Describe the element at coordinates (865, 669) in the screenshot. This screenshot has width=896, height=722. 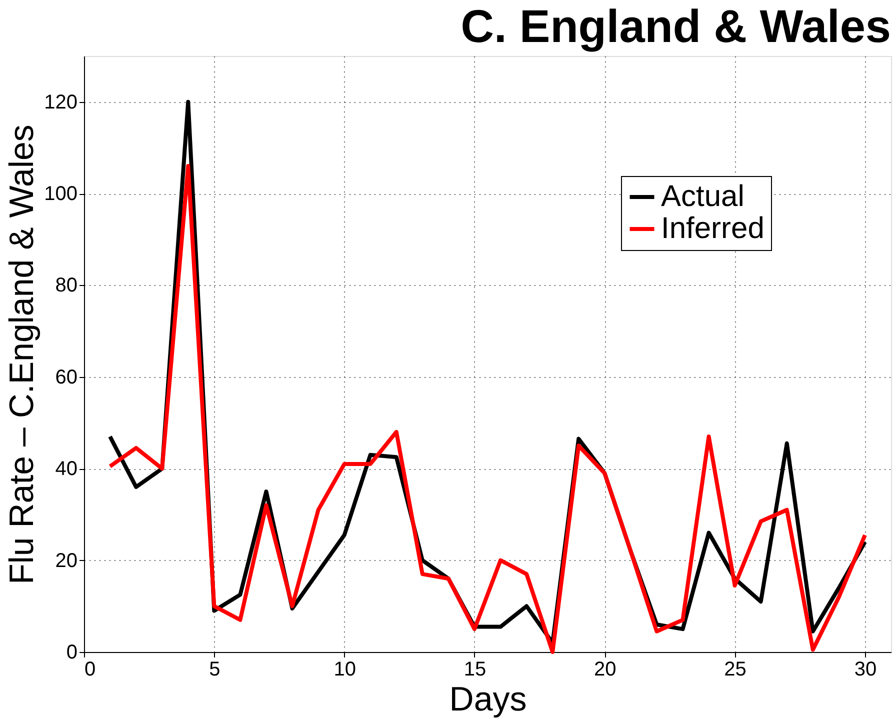
I see `x-tick-label: 30` at that location.